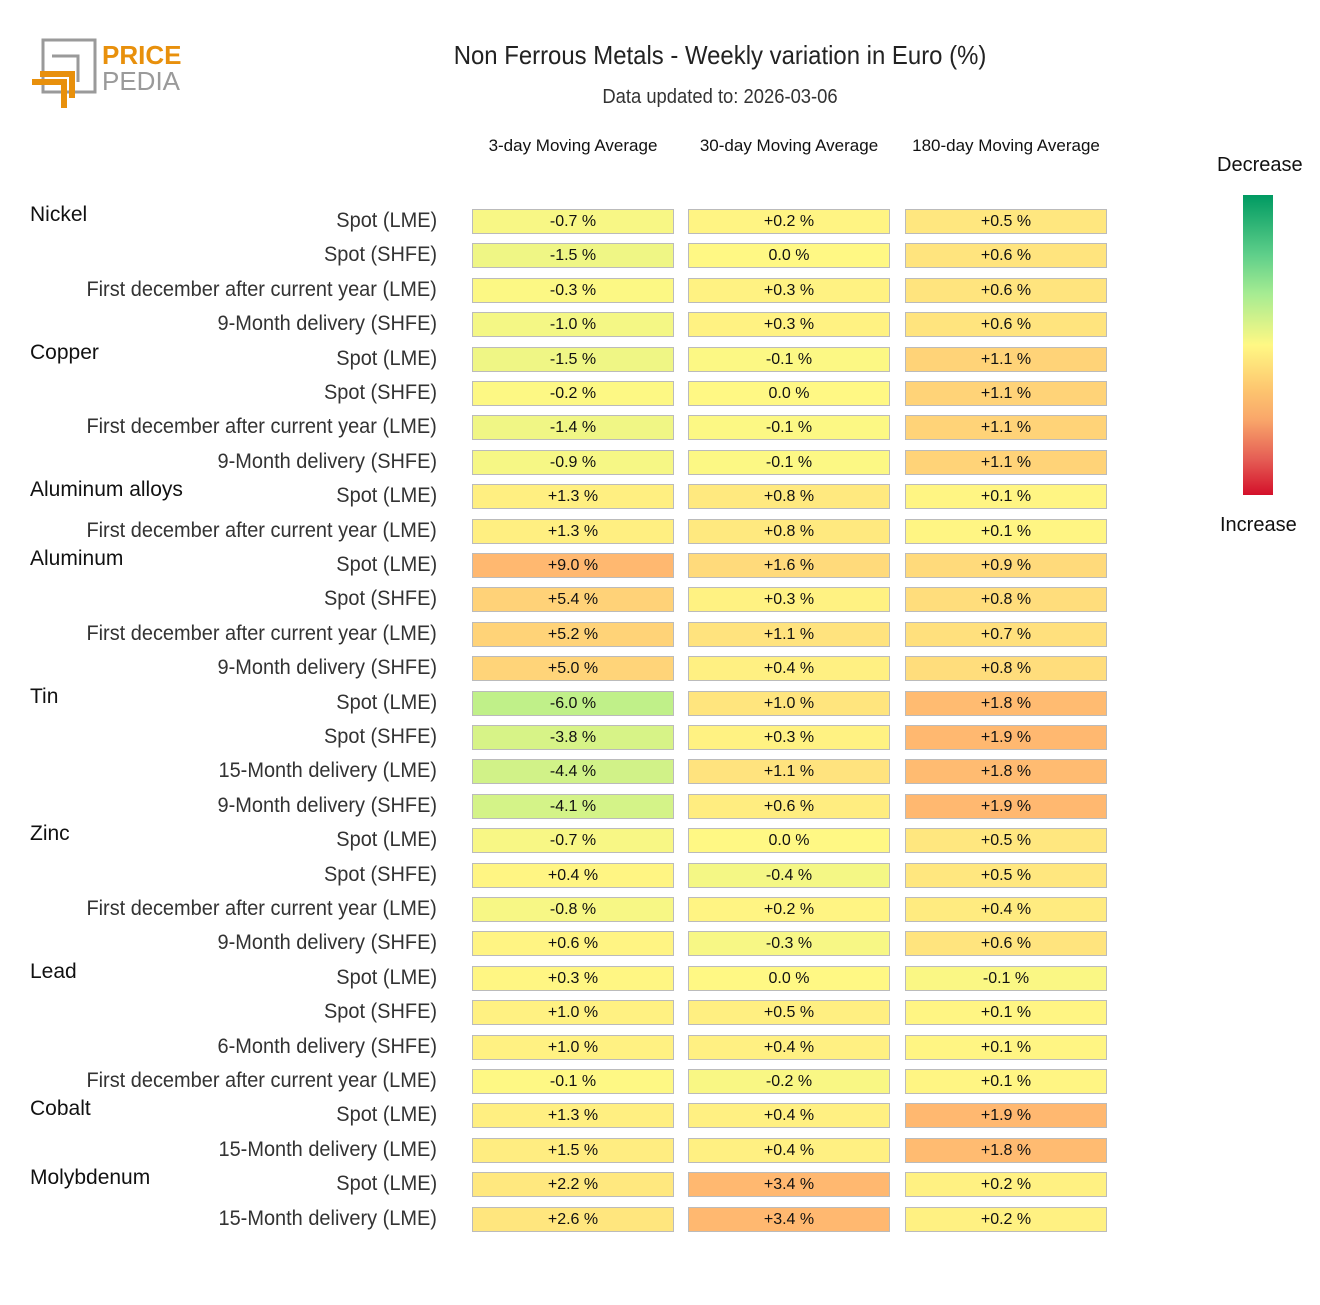 Image resolution: width=1320 pixels, height=1305 pixels. Describe the element at coordinates (141, 81) in the screenshot. I see `svg-text: PEDIA` at that location.